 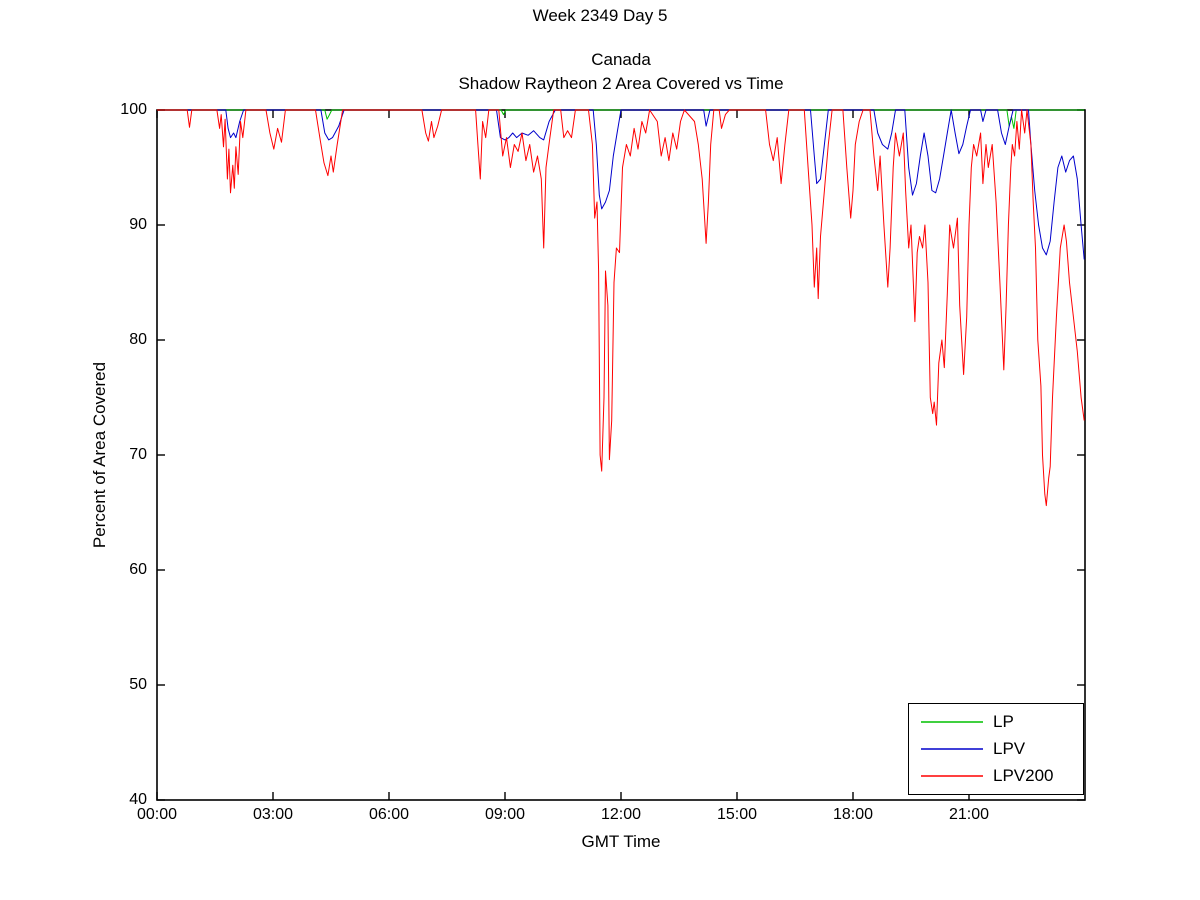 What do you see at coordinates (952, 749) in the screenshot?
I see `lpv-line-sample-icon` at bounding box center [952, 749].